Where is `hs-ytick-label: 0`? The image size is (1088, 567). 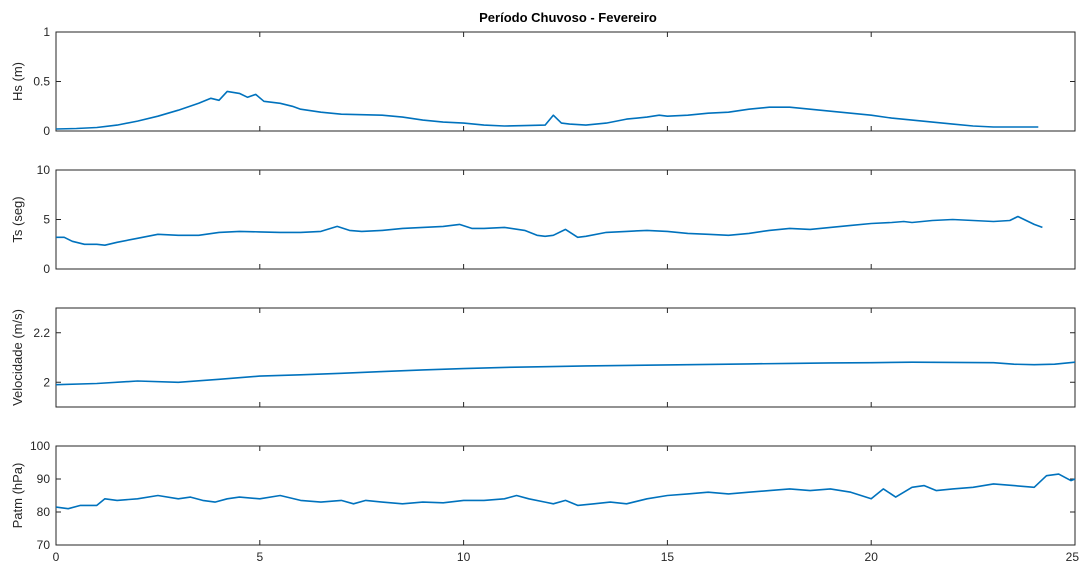 hs-ytick-label: 0 is located at coordinates (46, 131).